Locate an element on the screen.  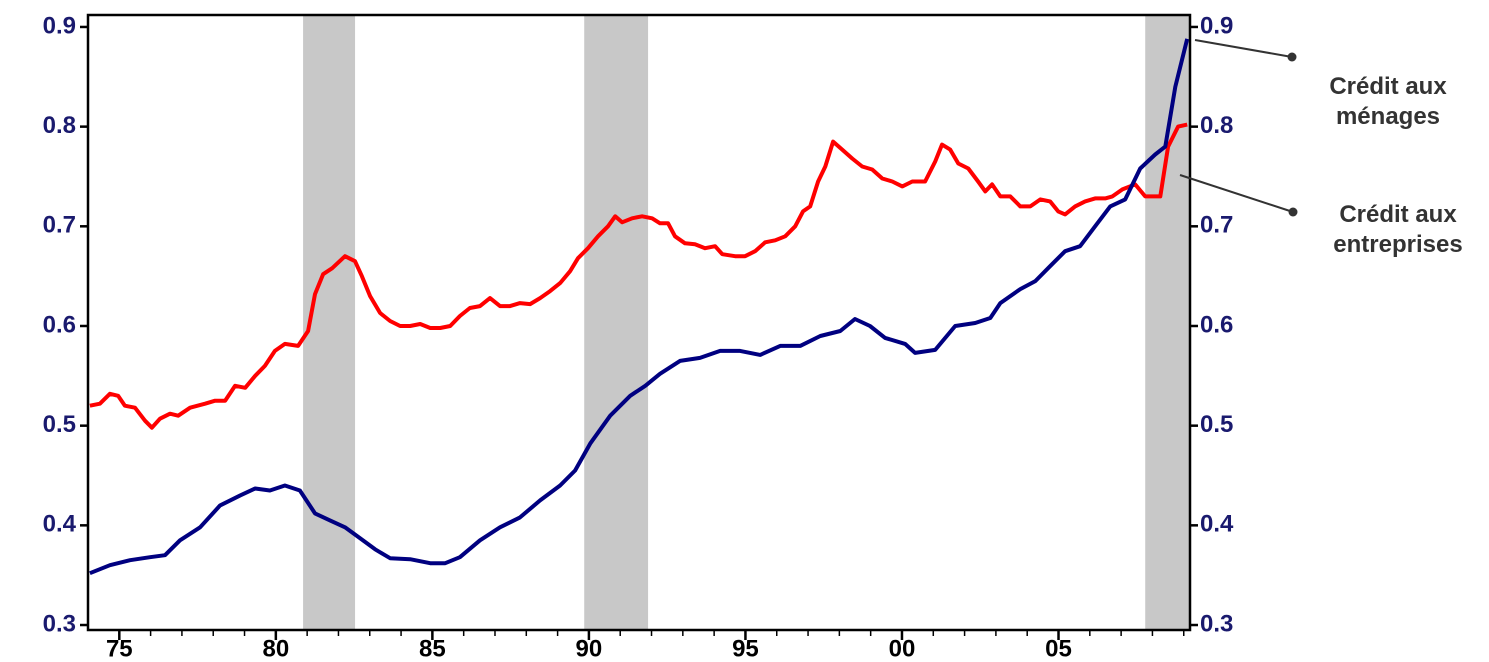
x-tick-label: 90 is located at coordinates (589, 648).